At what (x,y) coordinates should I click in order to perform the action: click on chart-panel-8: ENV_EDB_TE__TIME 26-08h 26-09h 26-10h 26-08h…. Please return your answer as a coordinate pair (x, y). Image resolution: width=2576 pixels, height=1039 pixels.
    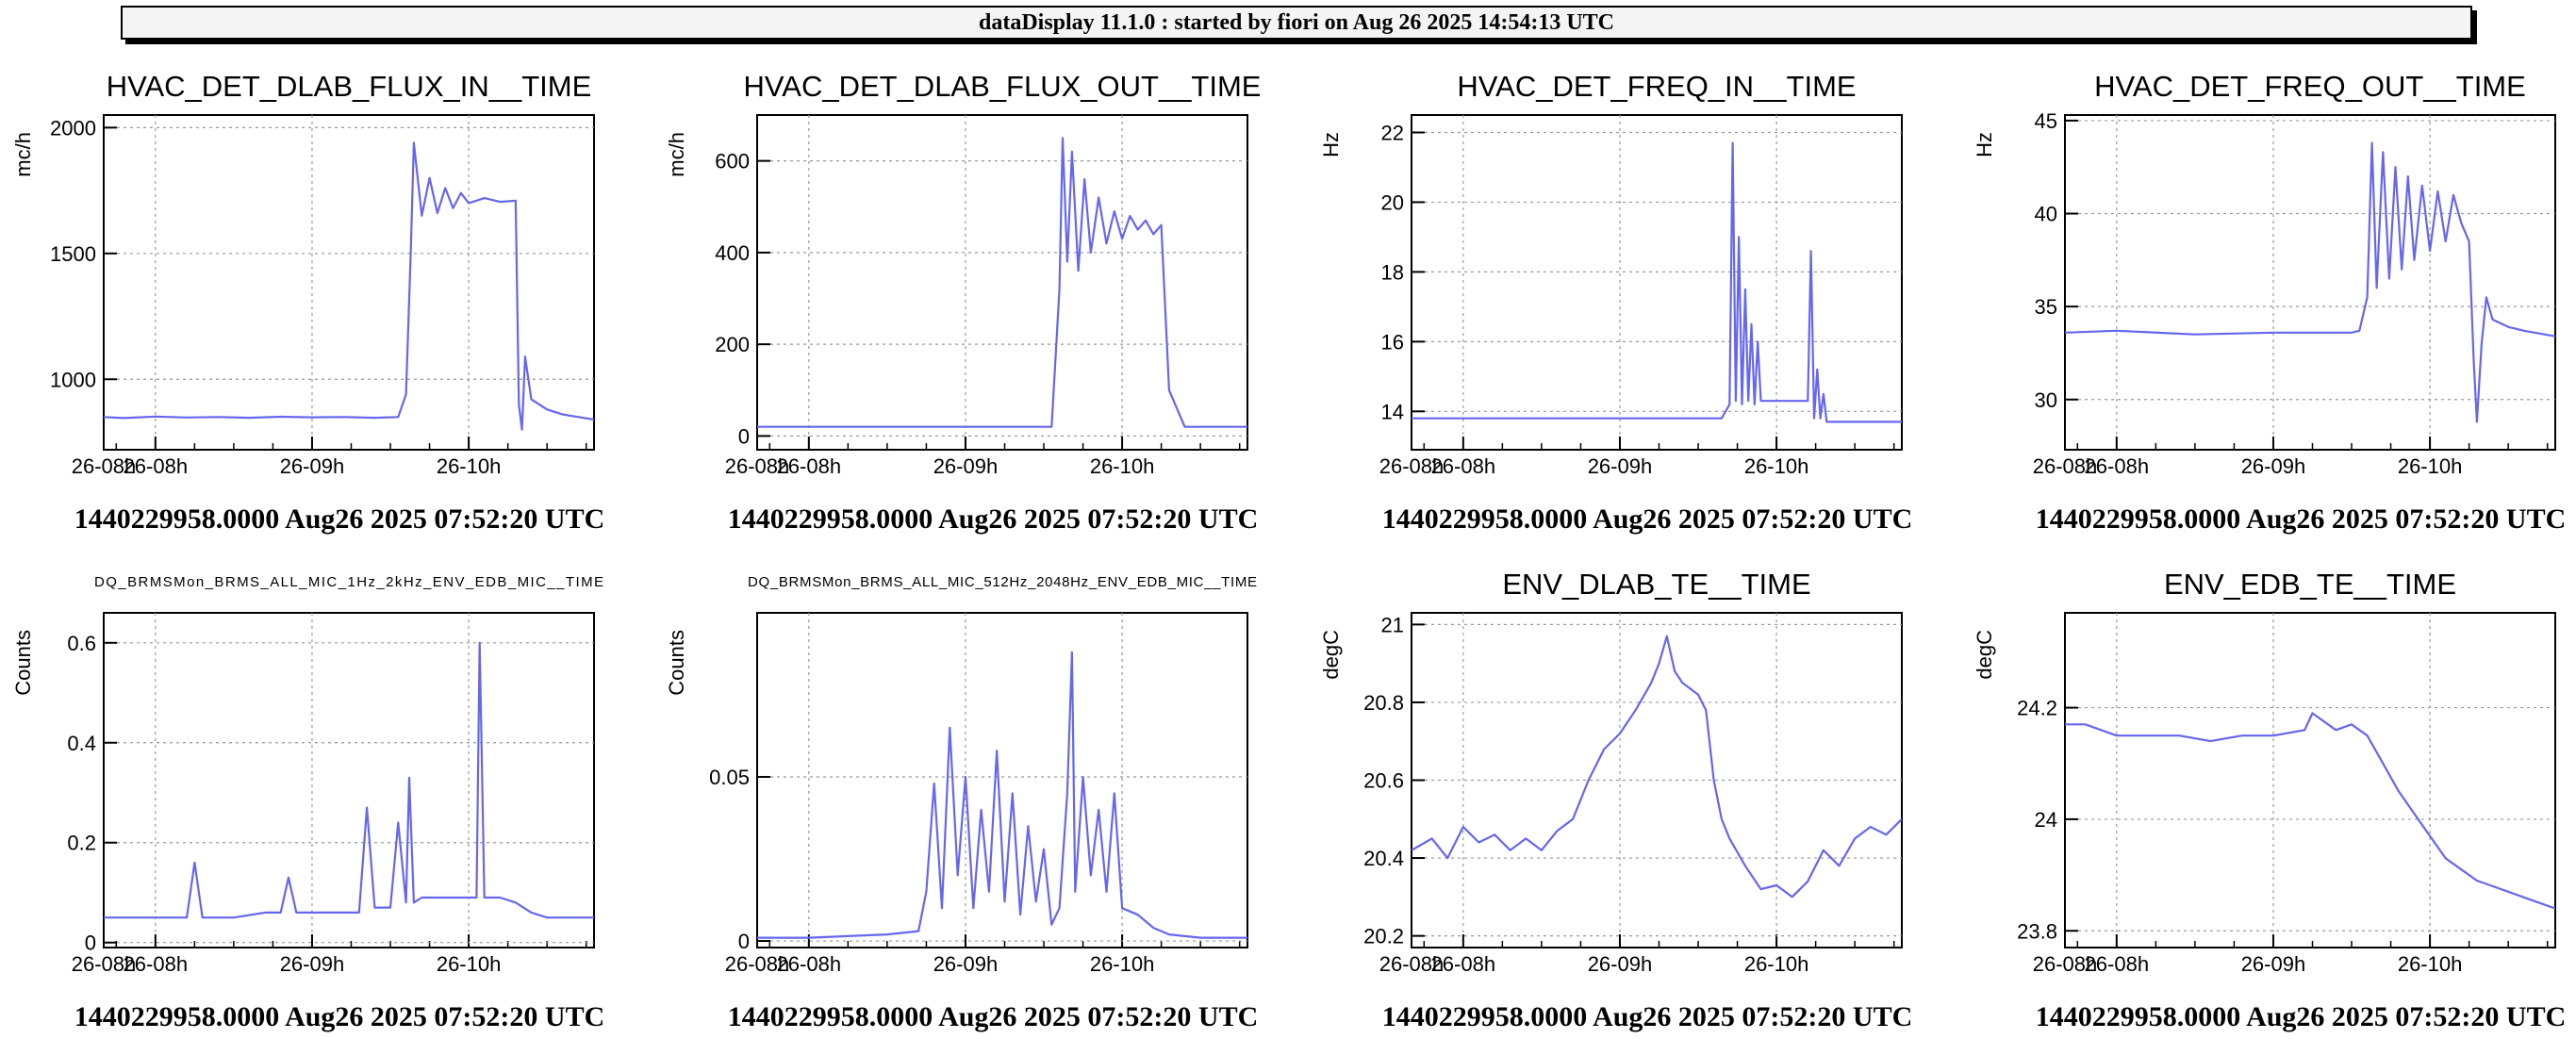
    Looking at the image, I should click on (2269, 800).